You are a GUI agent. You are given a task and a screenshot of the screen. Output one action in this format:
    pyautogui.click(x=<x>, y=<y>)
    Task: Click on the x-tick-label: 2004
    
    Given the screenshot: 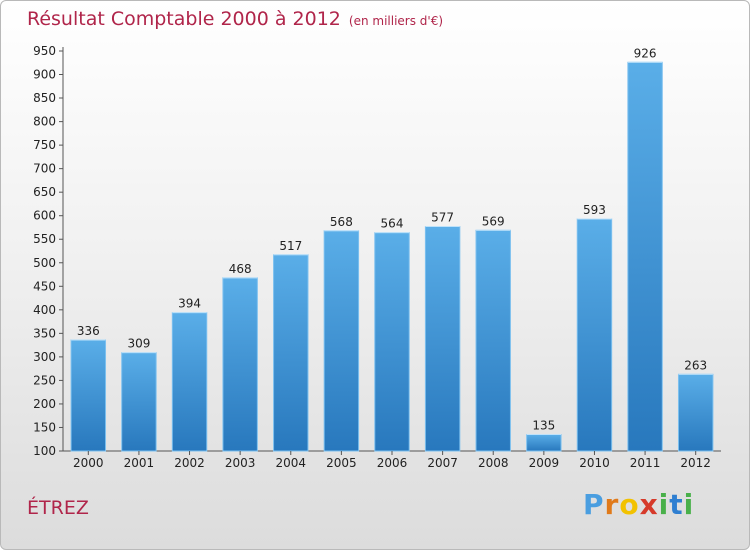 What is the action you would take?
    pyautogui.click(x=290, y=463)
    